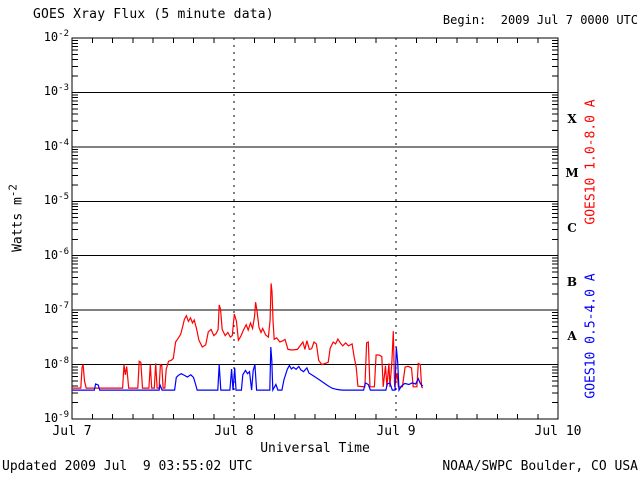 The image size is (640, 480). What do you see at coordinates (248, 336) in the screenshot?
I see `series-line-long-channel` at bounding box center [248, 336].